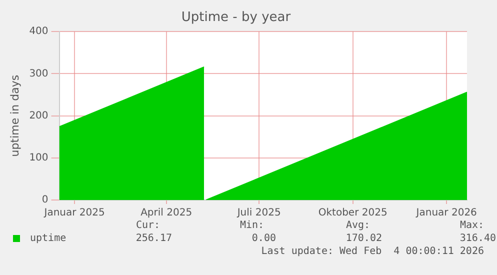  I want to click on y-axis-title: uptime in days, so click(15, 115).